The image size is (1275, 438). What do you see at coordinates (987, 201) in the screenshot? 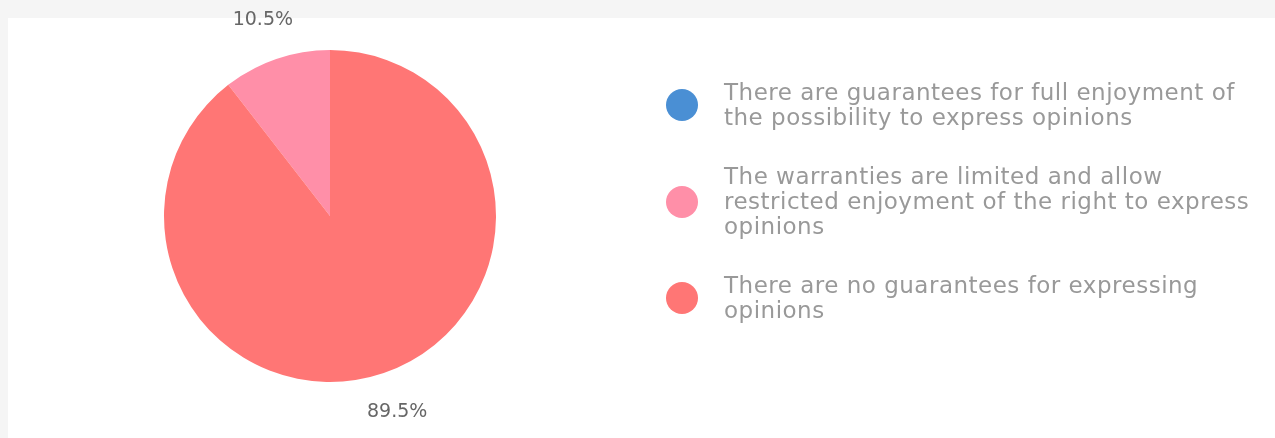
I see `legend-label: The warranties are limited and allow restricted enjoyment of the right to express opinions` at bounding box center [987, 201].